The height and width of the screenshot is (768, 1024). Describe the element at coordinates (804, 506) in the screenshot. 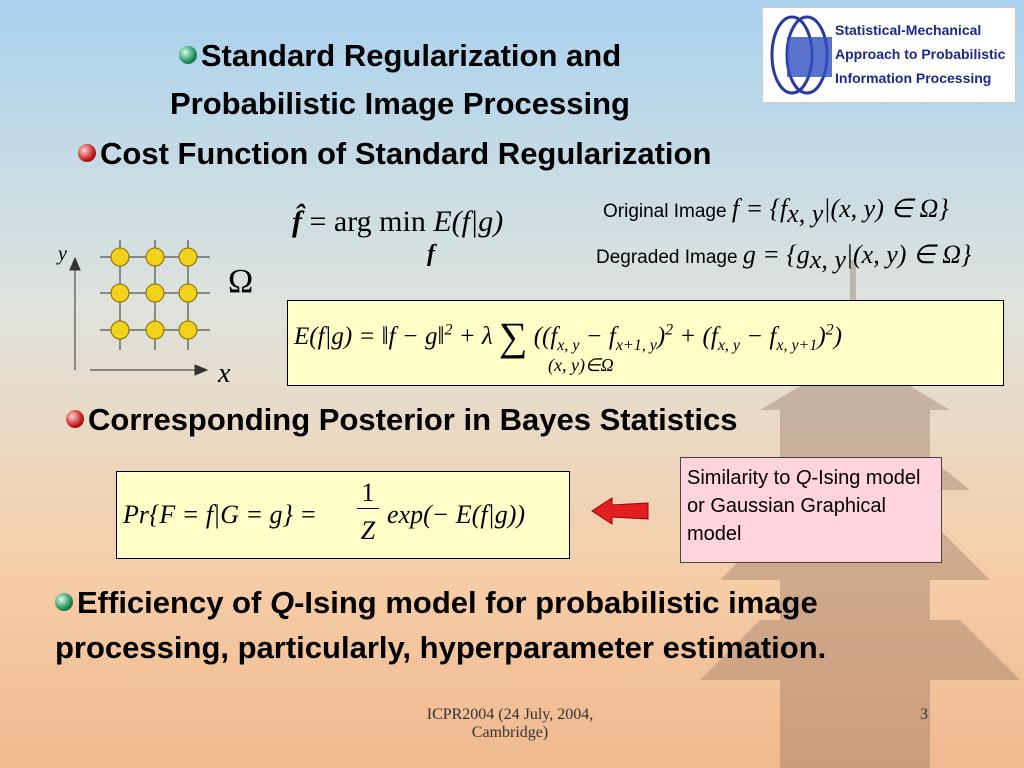

I see `callout-text: -Ising model or Gaussian Graphical model` at that location.